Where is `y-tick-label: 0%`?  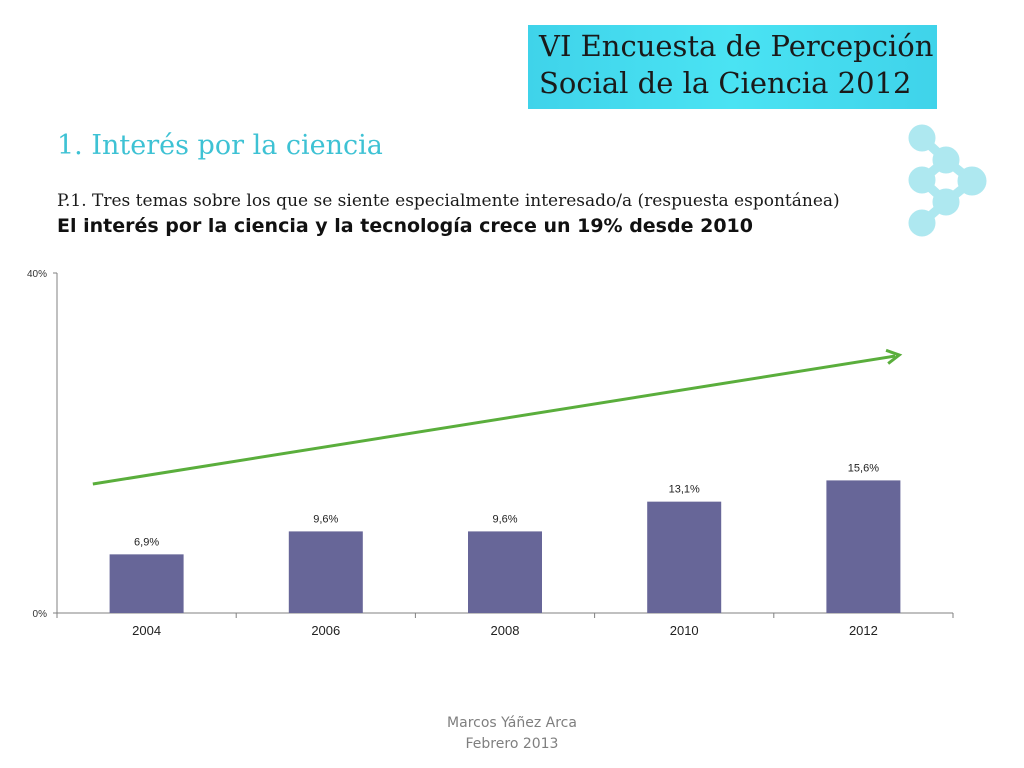 y-tick-label: 0% is located at coordinates (40, 614).